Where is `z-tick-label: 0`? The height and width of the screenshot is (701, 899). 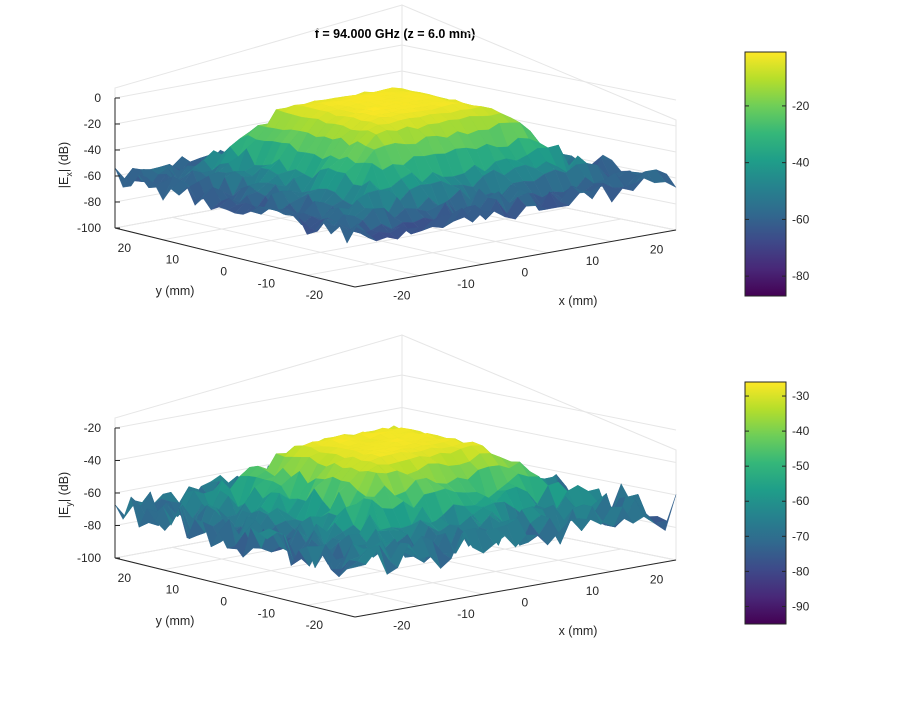 z-tick-label: 0 is located at coordinates (97, 98).